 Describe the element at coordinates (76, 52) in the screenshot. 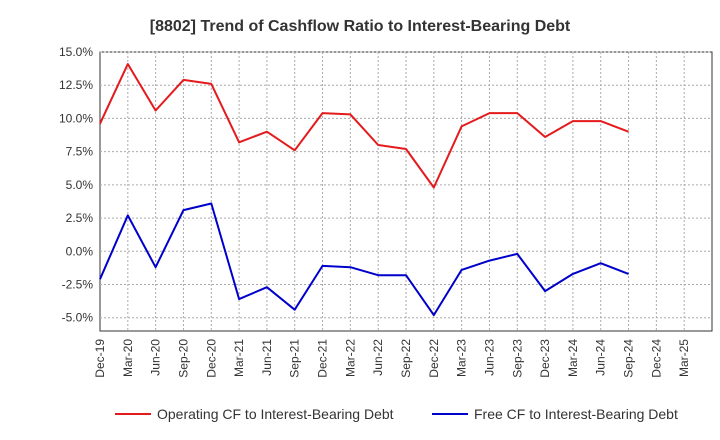

I see `y-tick-label: 15.0%` at that location.